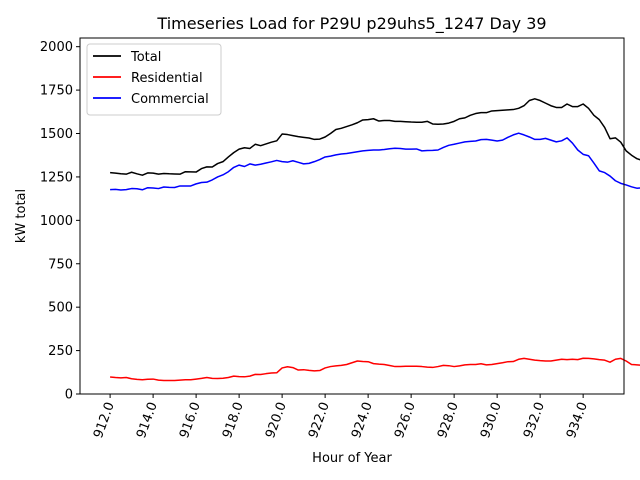 The height and width of the screenshot is (480, 640). Describe the element at coordinates (375, 369) in the screenshot. I see `series-line-residential` at that location.